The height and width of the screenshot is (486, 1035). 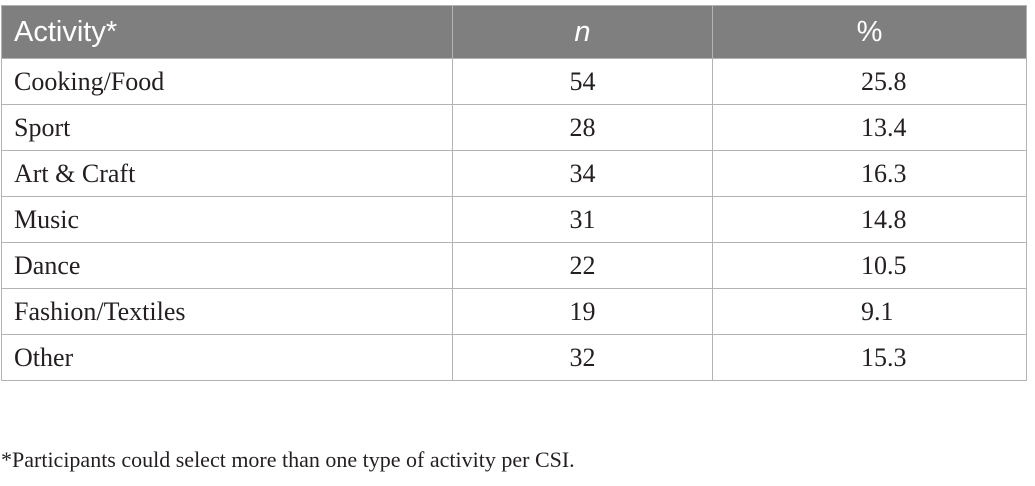 I want to click on table-row: Cooking/Food 54 25.8, so click(x=514, y=81).